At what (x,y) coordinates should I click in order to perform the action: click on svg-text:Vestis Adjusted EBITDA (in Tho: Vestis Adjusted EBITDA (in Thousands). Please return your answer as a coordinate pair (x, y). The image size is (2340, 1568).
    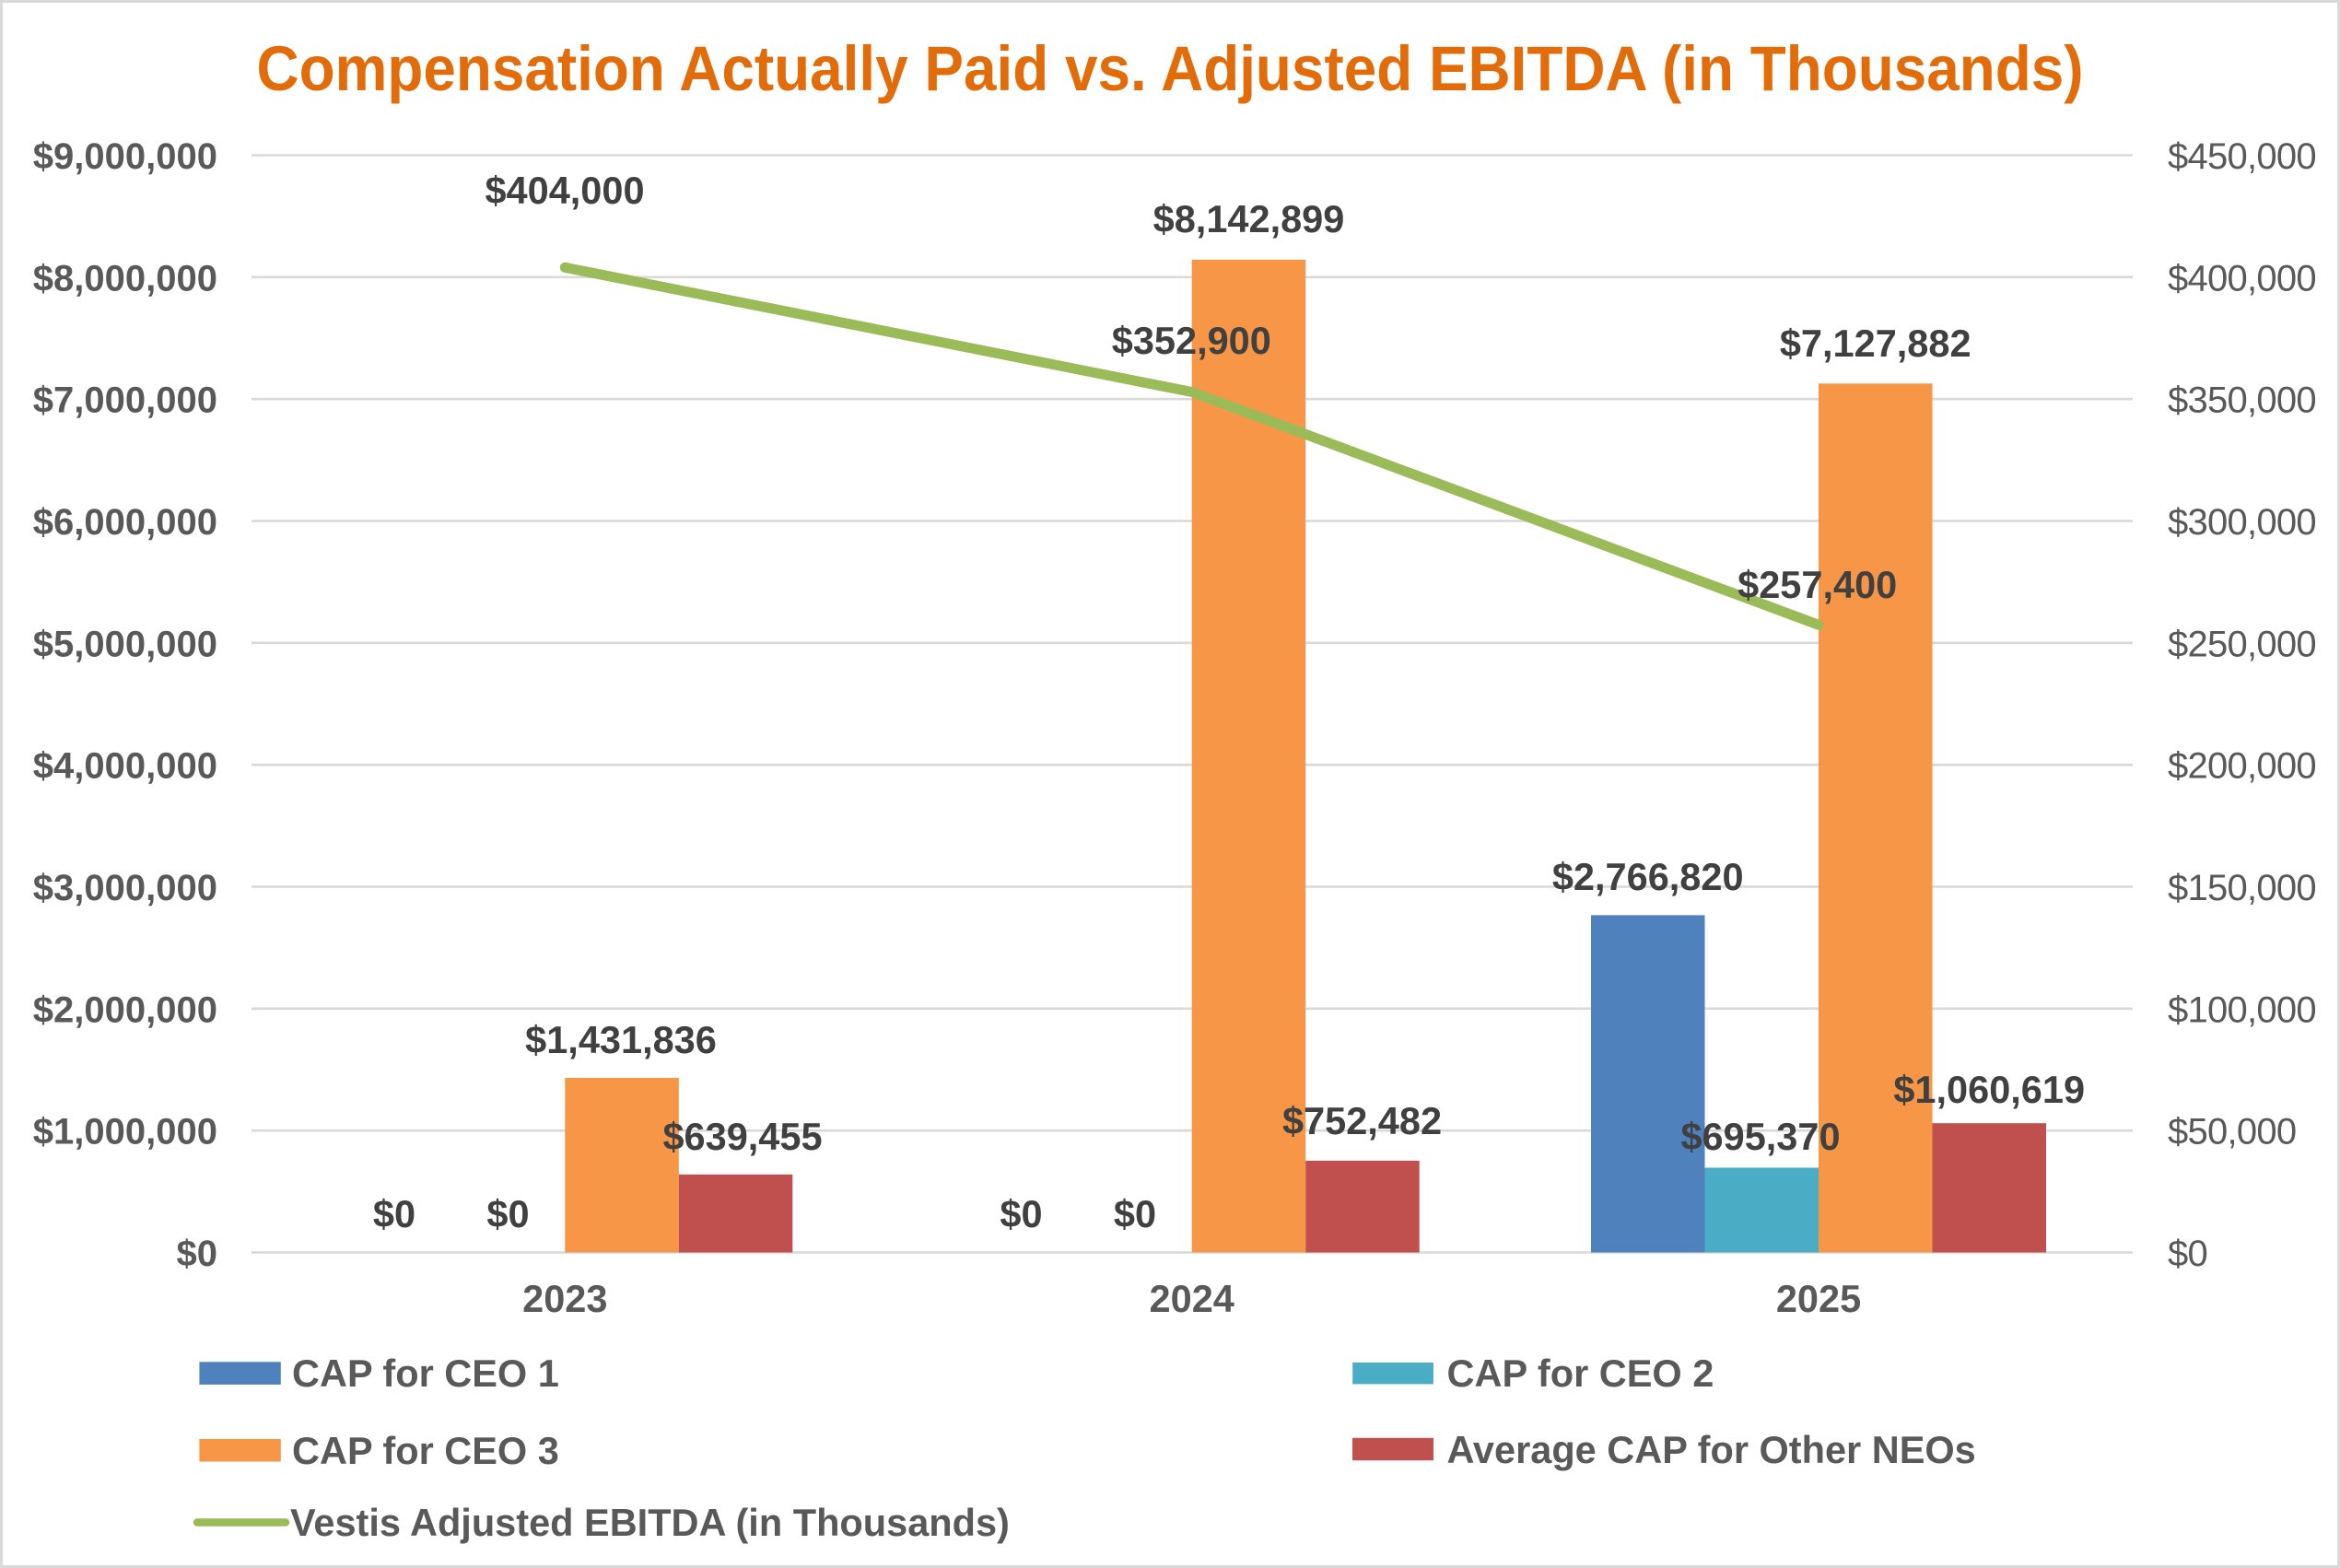
    Looking at the image, I should click on (650, 1522).